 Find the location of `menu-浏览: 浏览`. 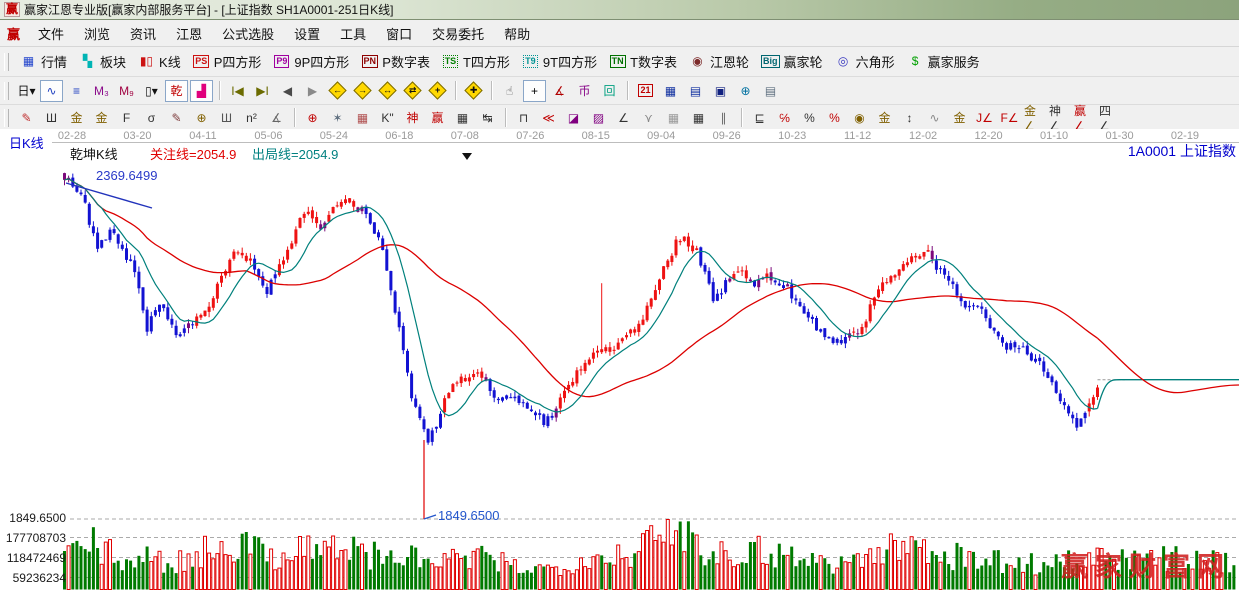

menu-浏览: 浏览 is located at coordinates (97, 34).